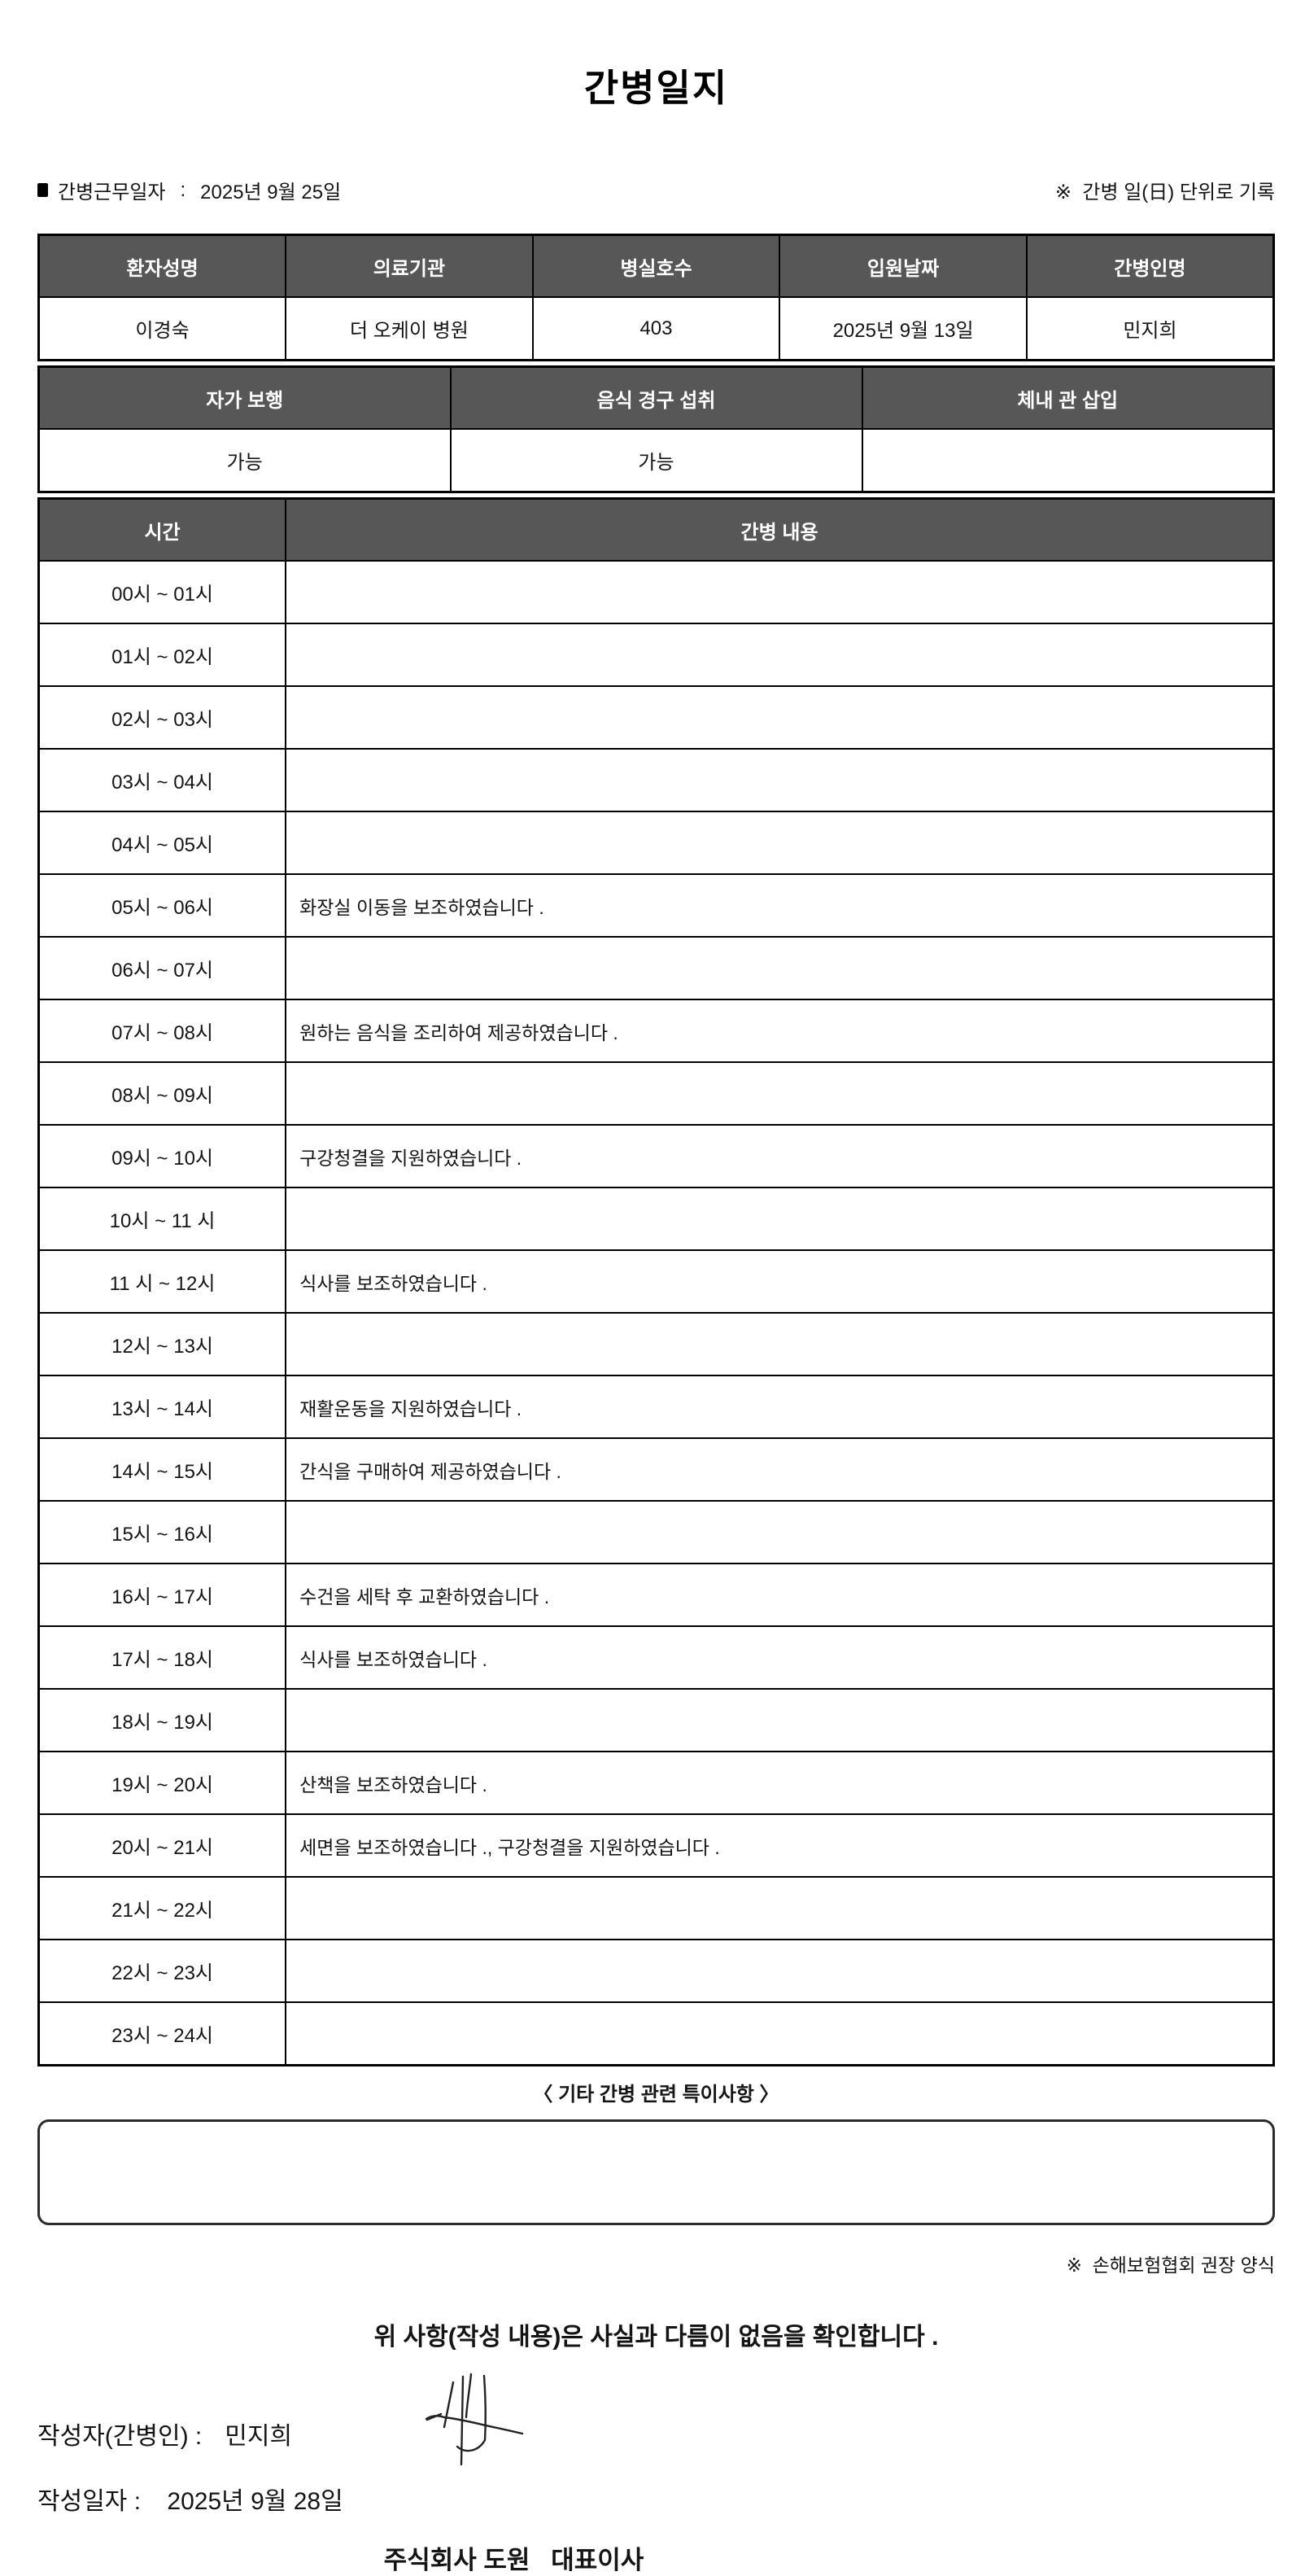  Describe the element at coordinates (780, 1595) in the screenshot. I see `care-content: 수건을 세탁 후 교환하였습니다 .` at that location.